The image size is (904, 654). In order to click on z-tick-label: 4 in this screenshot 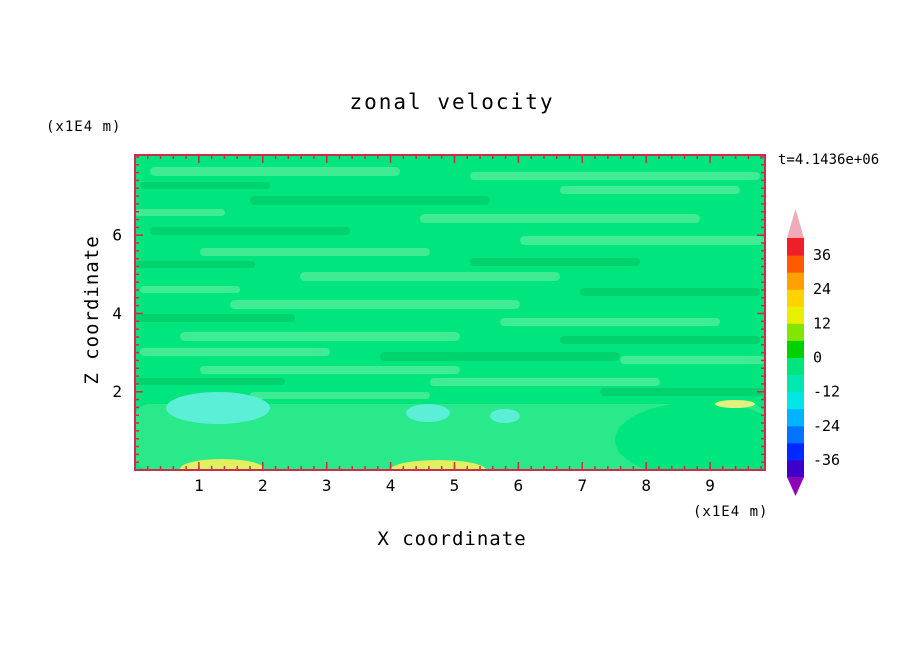, I will do `click(117, 313)`.